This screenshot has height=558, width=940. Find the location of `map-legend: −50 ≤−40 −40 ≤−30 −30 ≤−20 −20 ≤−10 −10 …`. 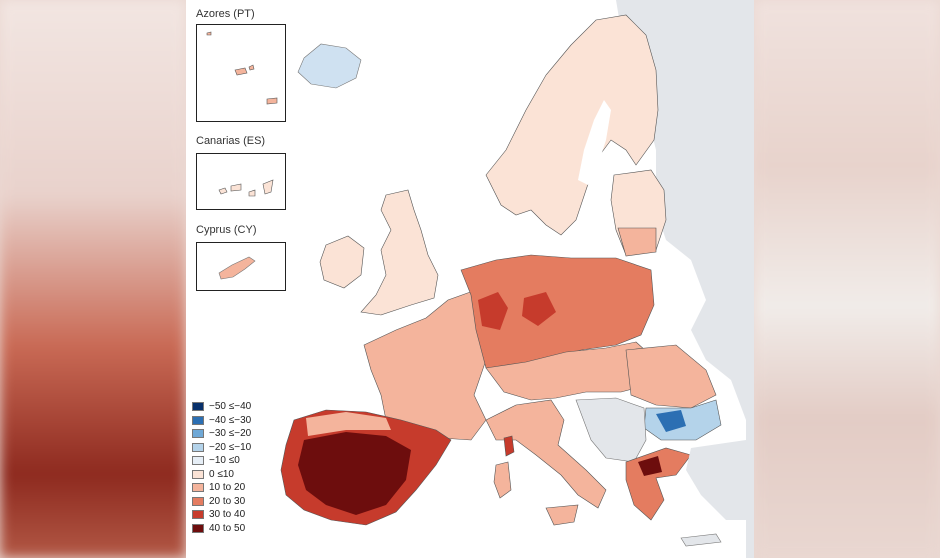

map-legend: −50 ≤−40 −40 ≤−30 −30 ≤−20 −20 ≤−10 −10 … is located at coordinates (221, 467).